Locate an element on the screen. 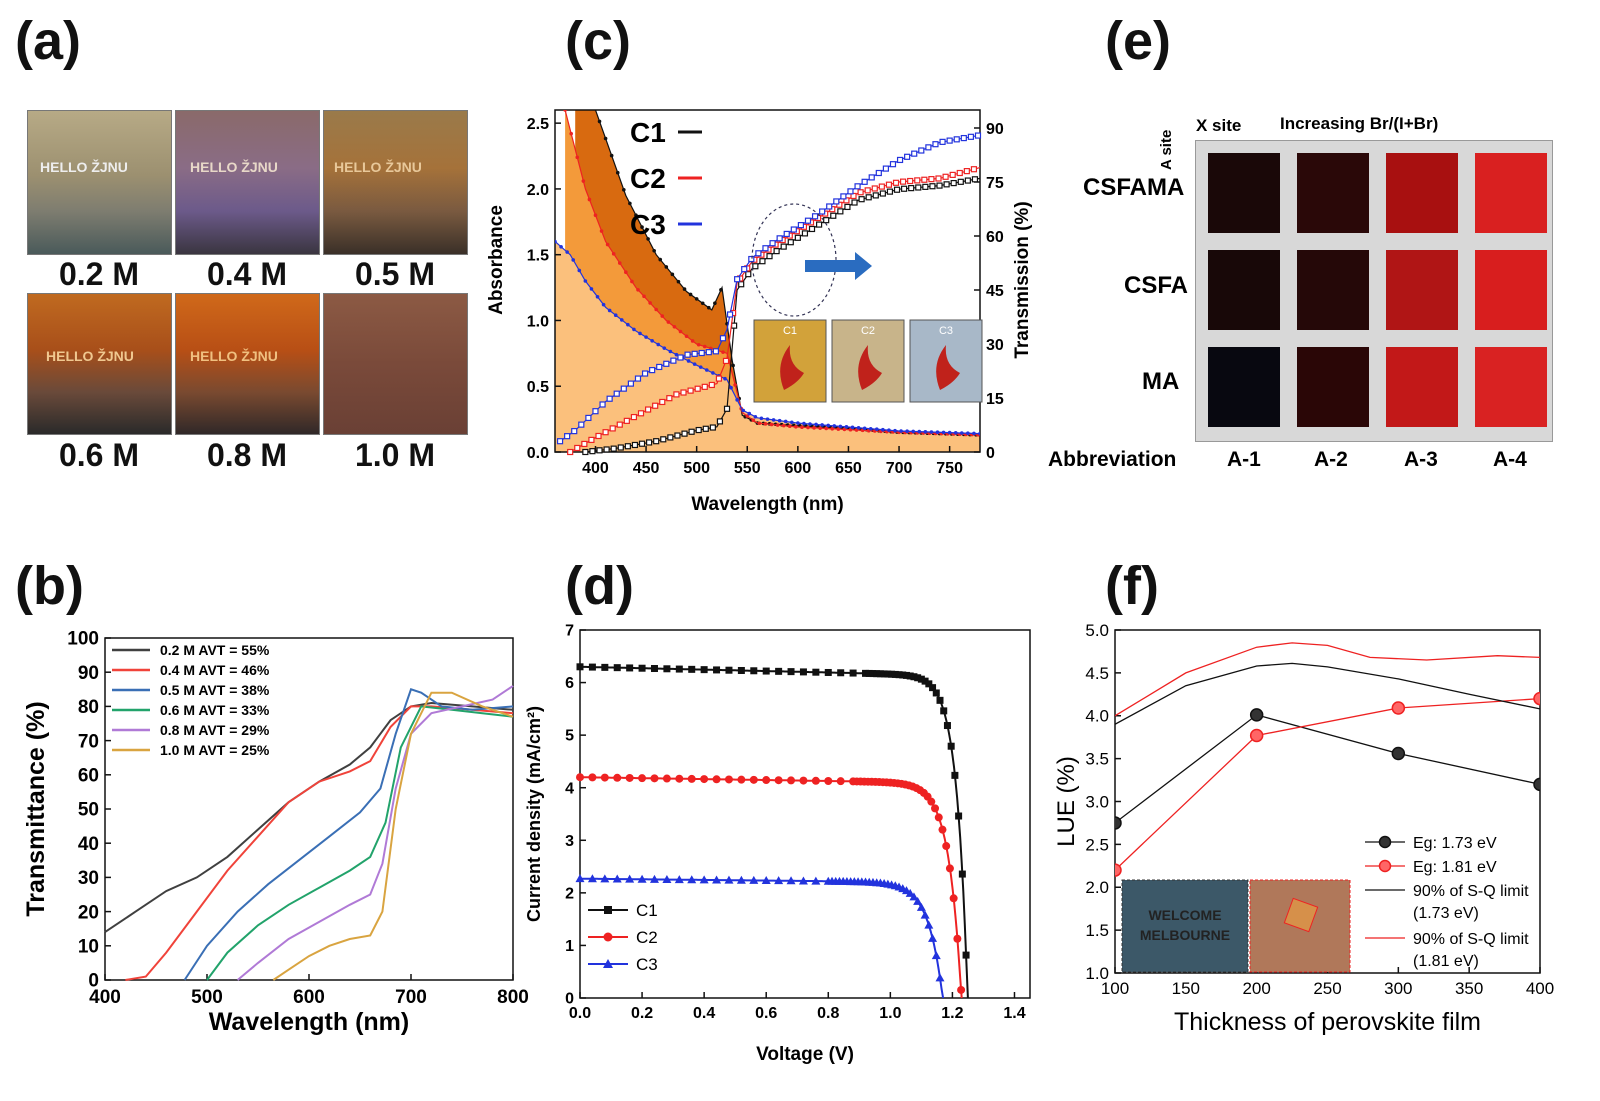 Image resolution: width=1600 pixels, height=1101 pixels. y2-tick-label: 45 is located at coordinates (995, 291).